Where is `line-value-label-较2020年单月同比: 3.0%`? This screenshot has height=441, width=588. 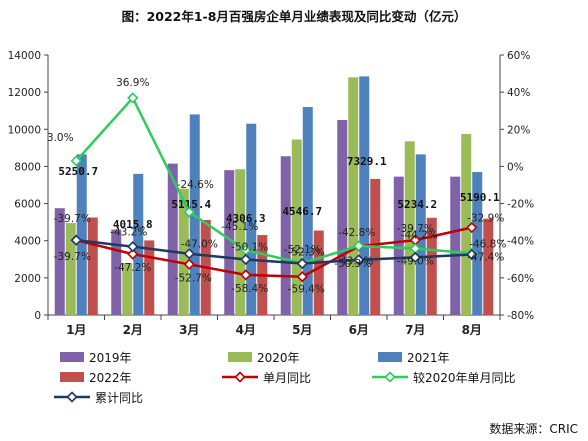 line-value-label-较2020年单月同比: 3.0% is located at coordinates (60, 138).